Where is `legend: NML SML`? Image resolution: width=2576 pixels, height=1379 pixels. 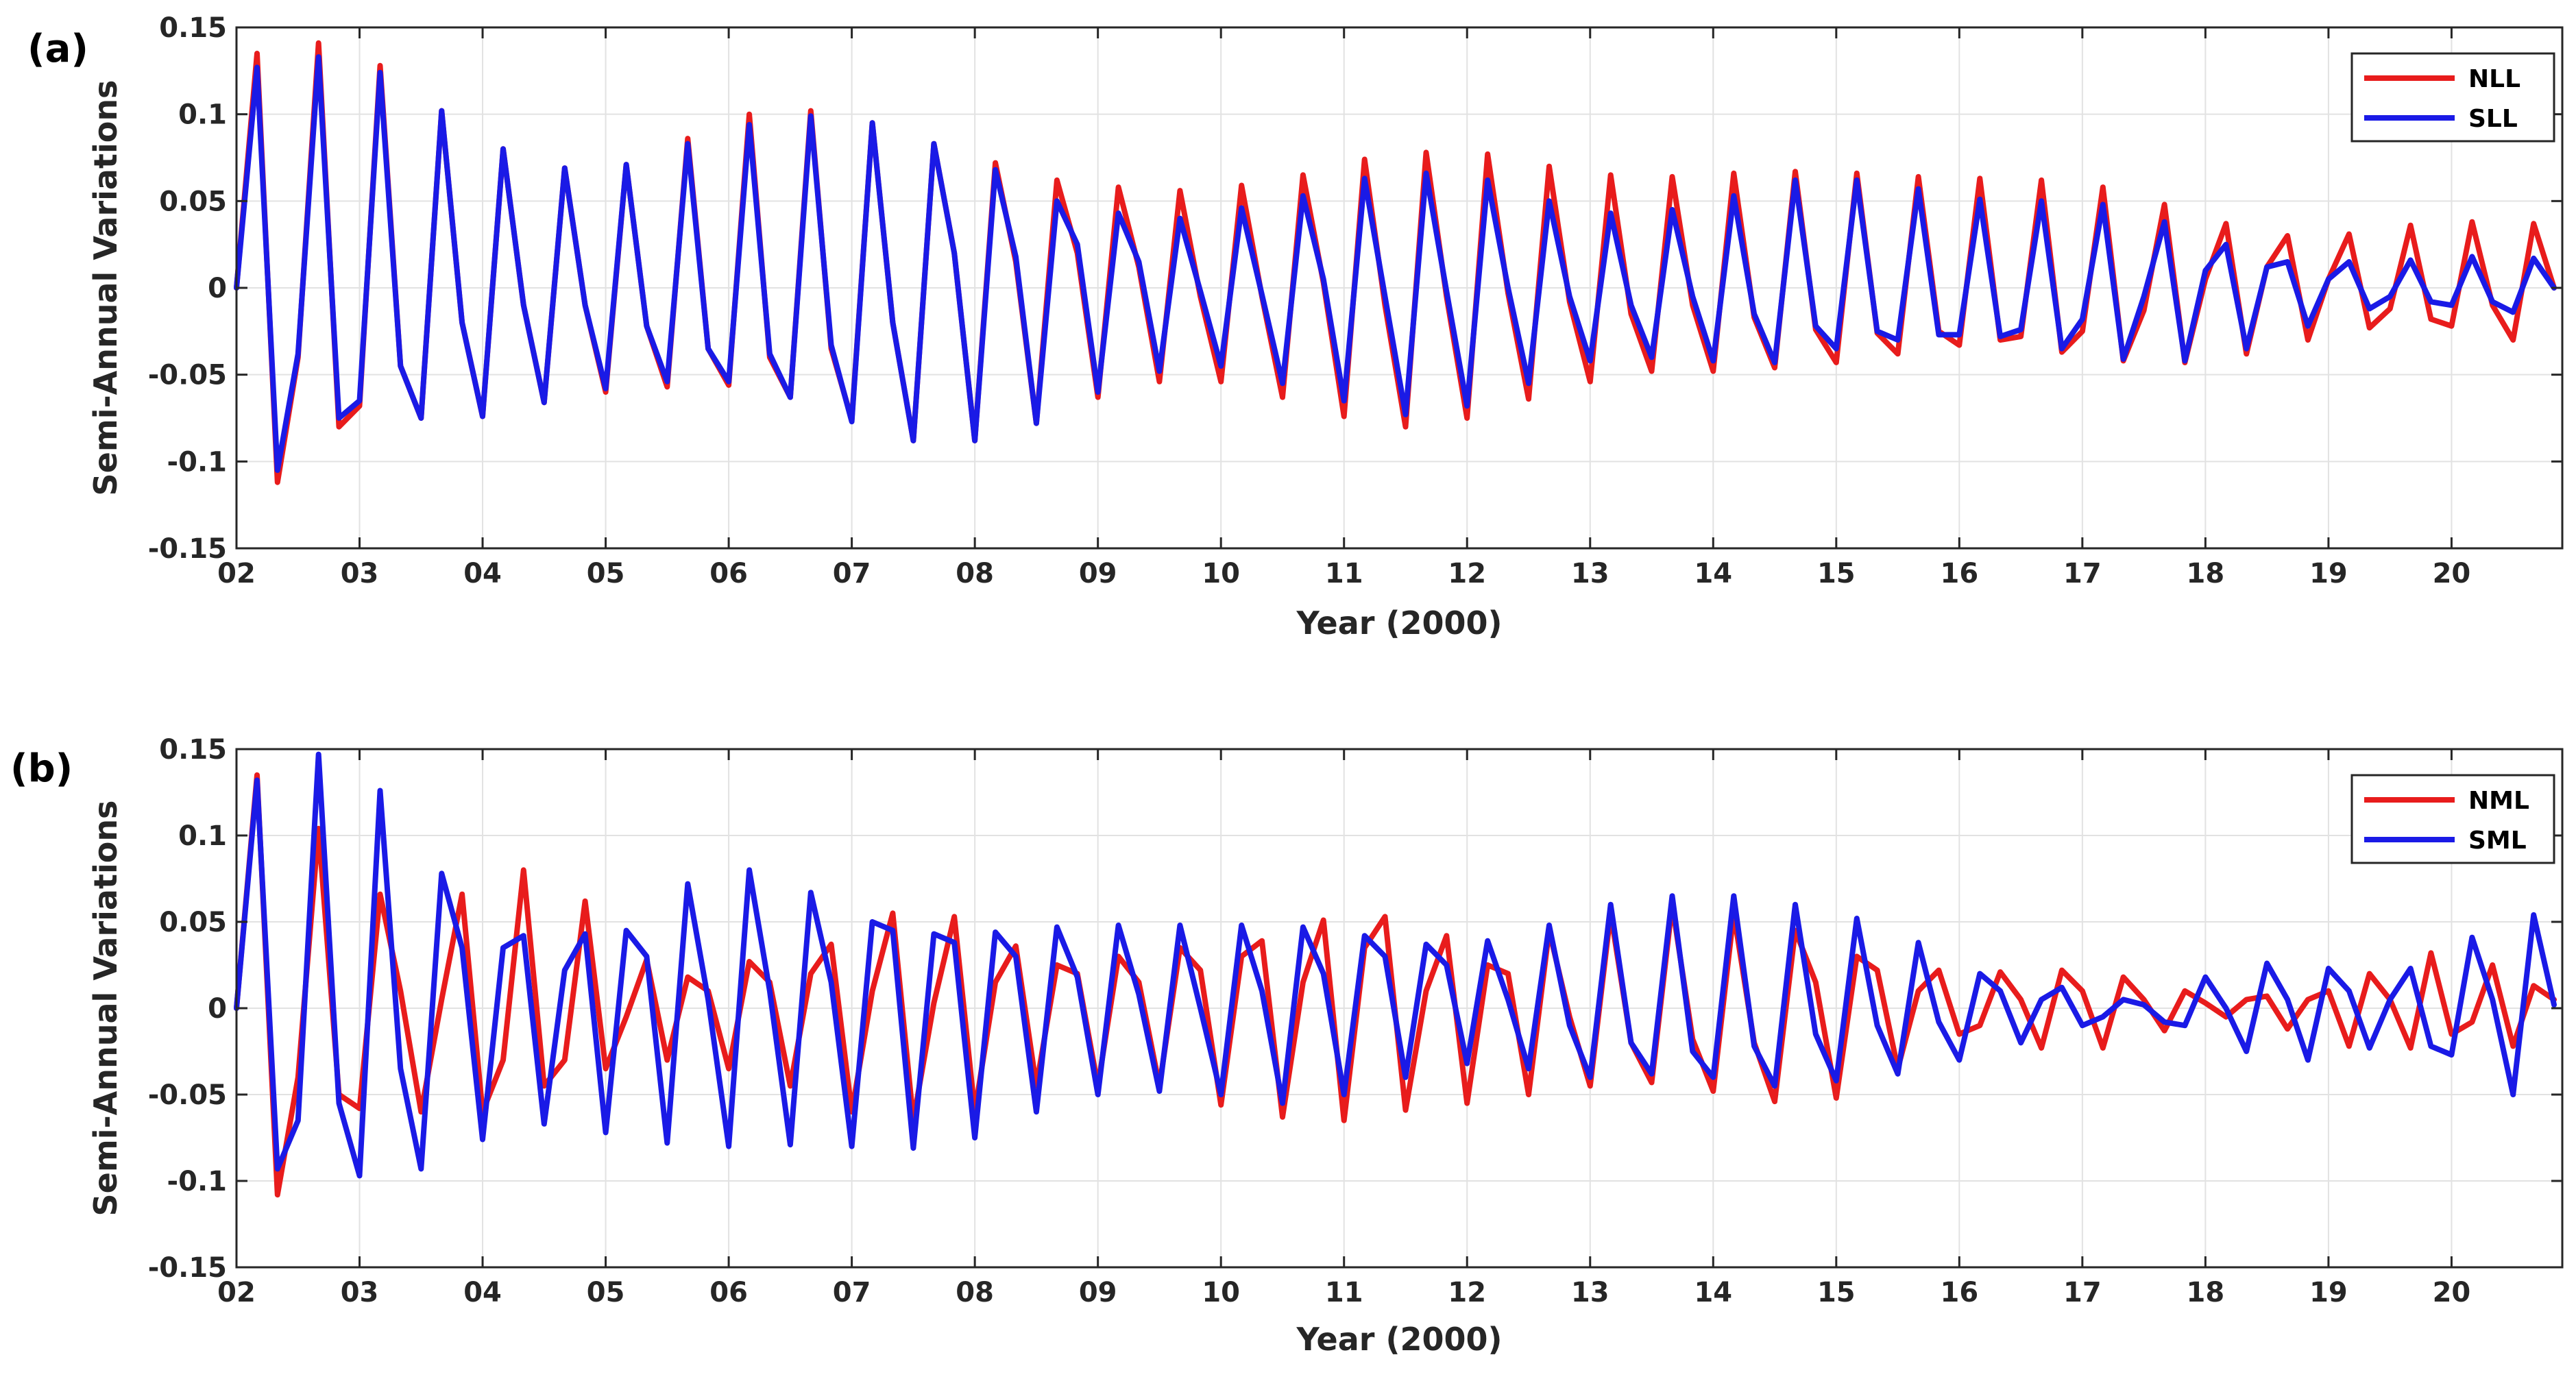 legend: NML SML is located at coordinates (2452, 819).